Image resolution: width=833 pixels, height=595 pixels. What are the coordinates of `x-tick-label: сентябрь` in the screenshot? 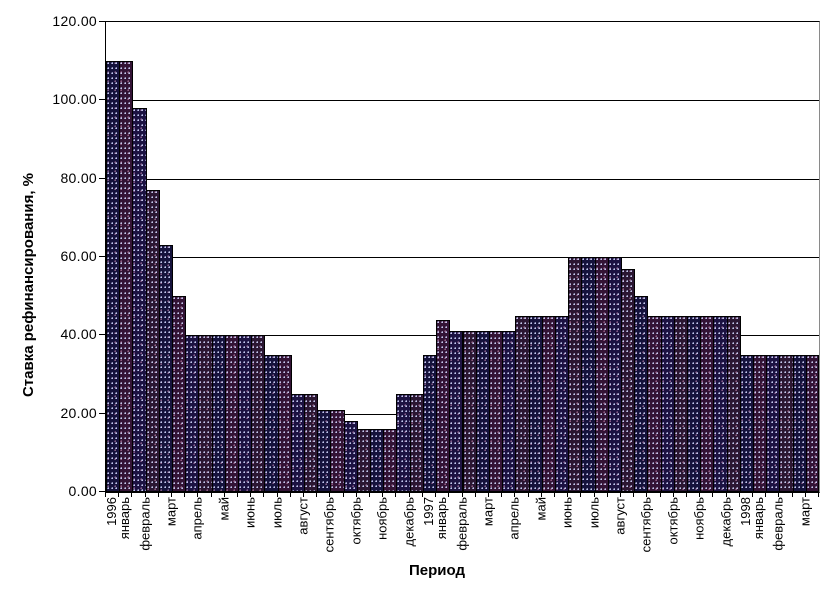 It's located at (646, 525).